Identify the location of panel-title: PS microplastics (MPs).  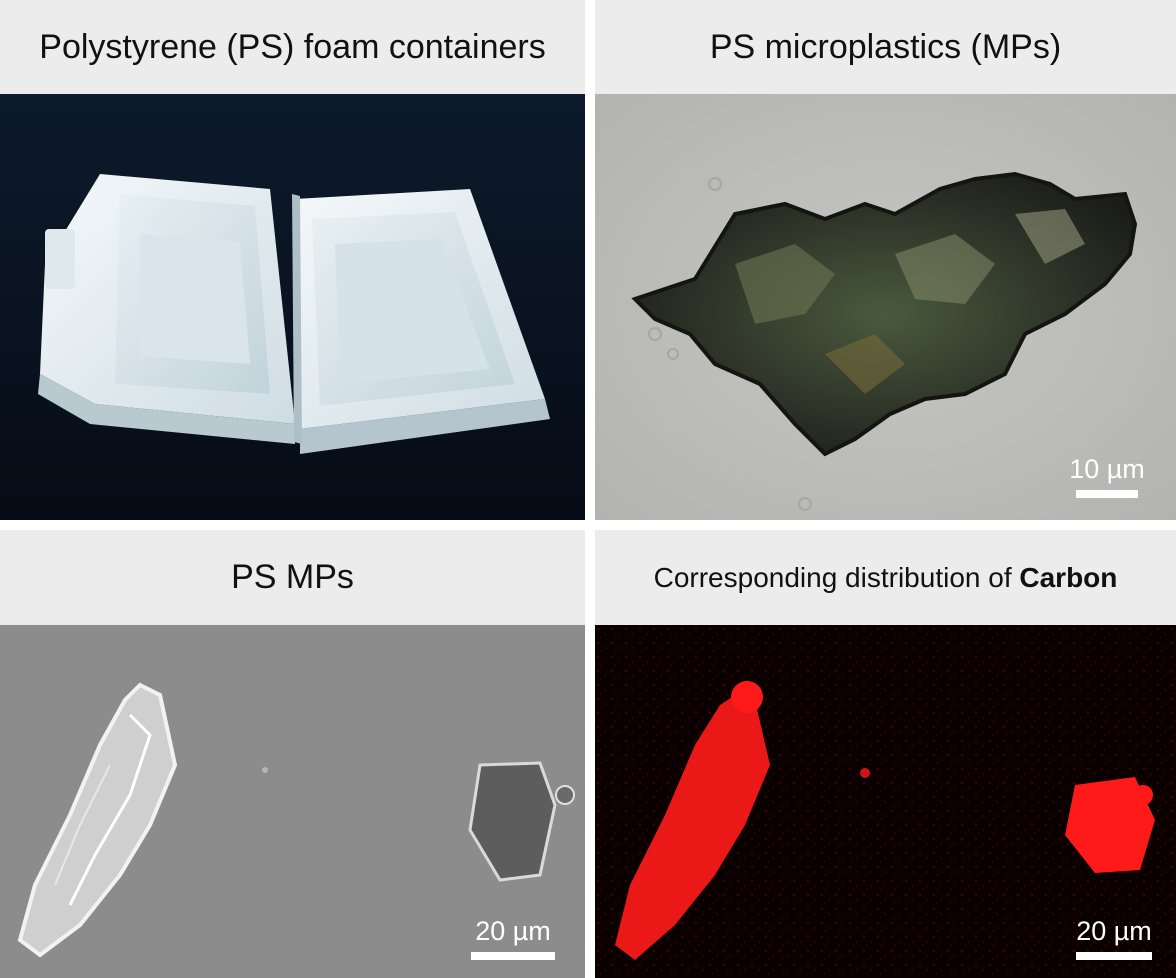
(885, 47).